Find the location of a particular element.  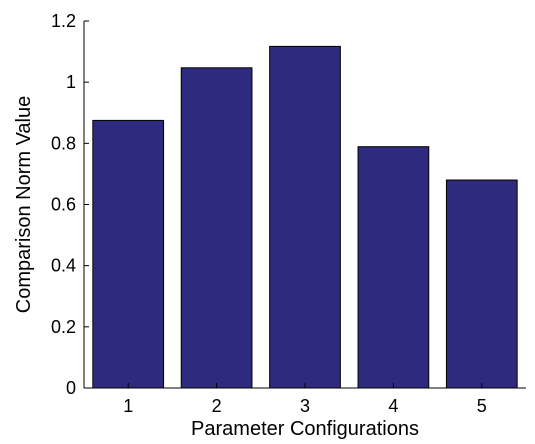

y-tick-label: 0 is located at coordinates (71, 388).